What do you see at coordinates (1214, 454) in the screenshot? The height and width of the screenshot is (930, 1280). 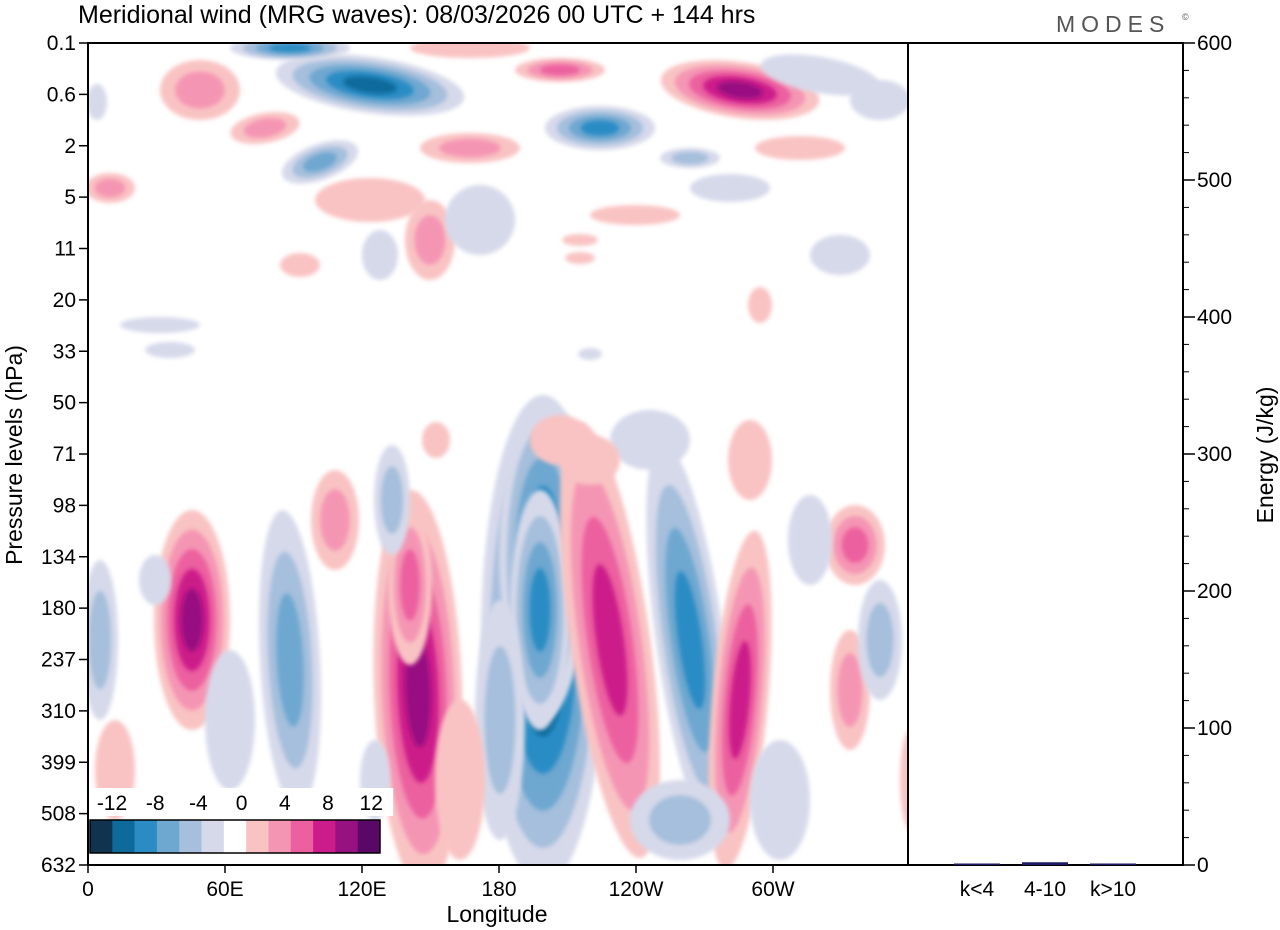 I see `energy-tick-label: 300` at bounding box center [1214, 454].